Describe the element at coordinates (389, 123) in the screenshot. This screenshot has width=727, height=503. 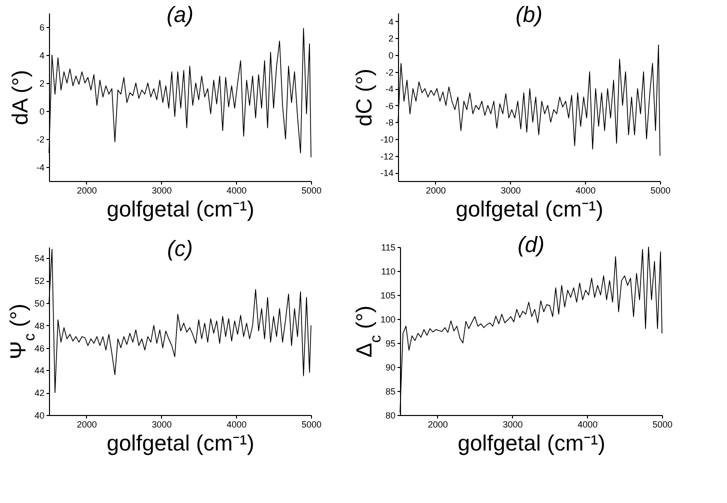
I see `y-tick-label: -8` at that location.